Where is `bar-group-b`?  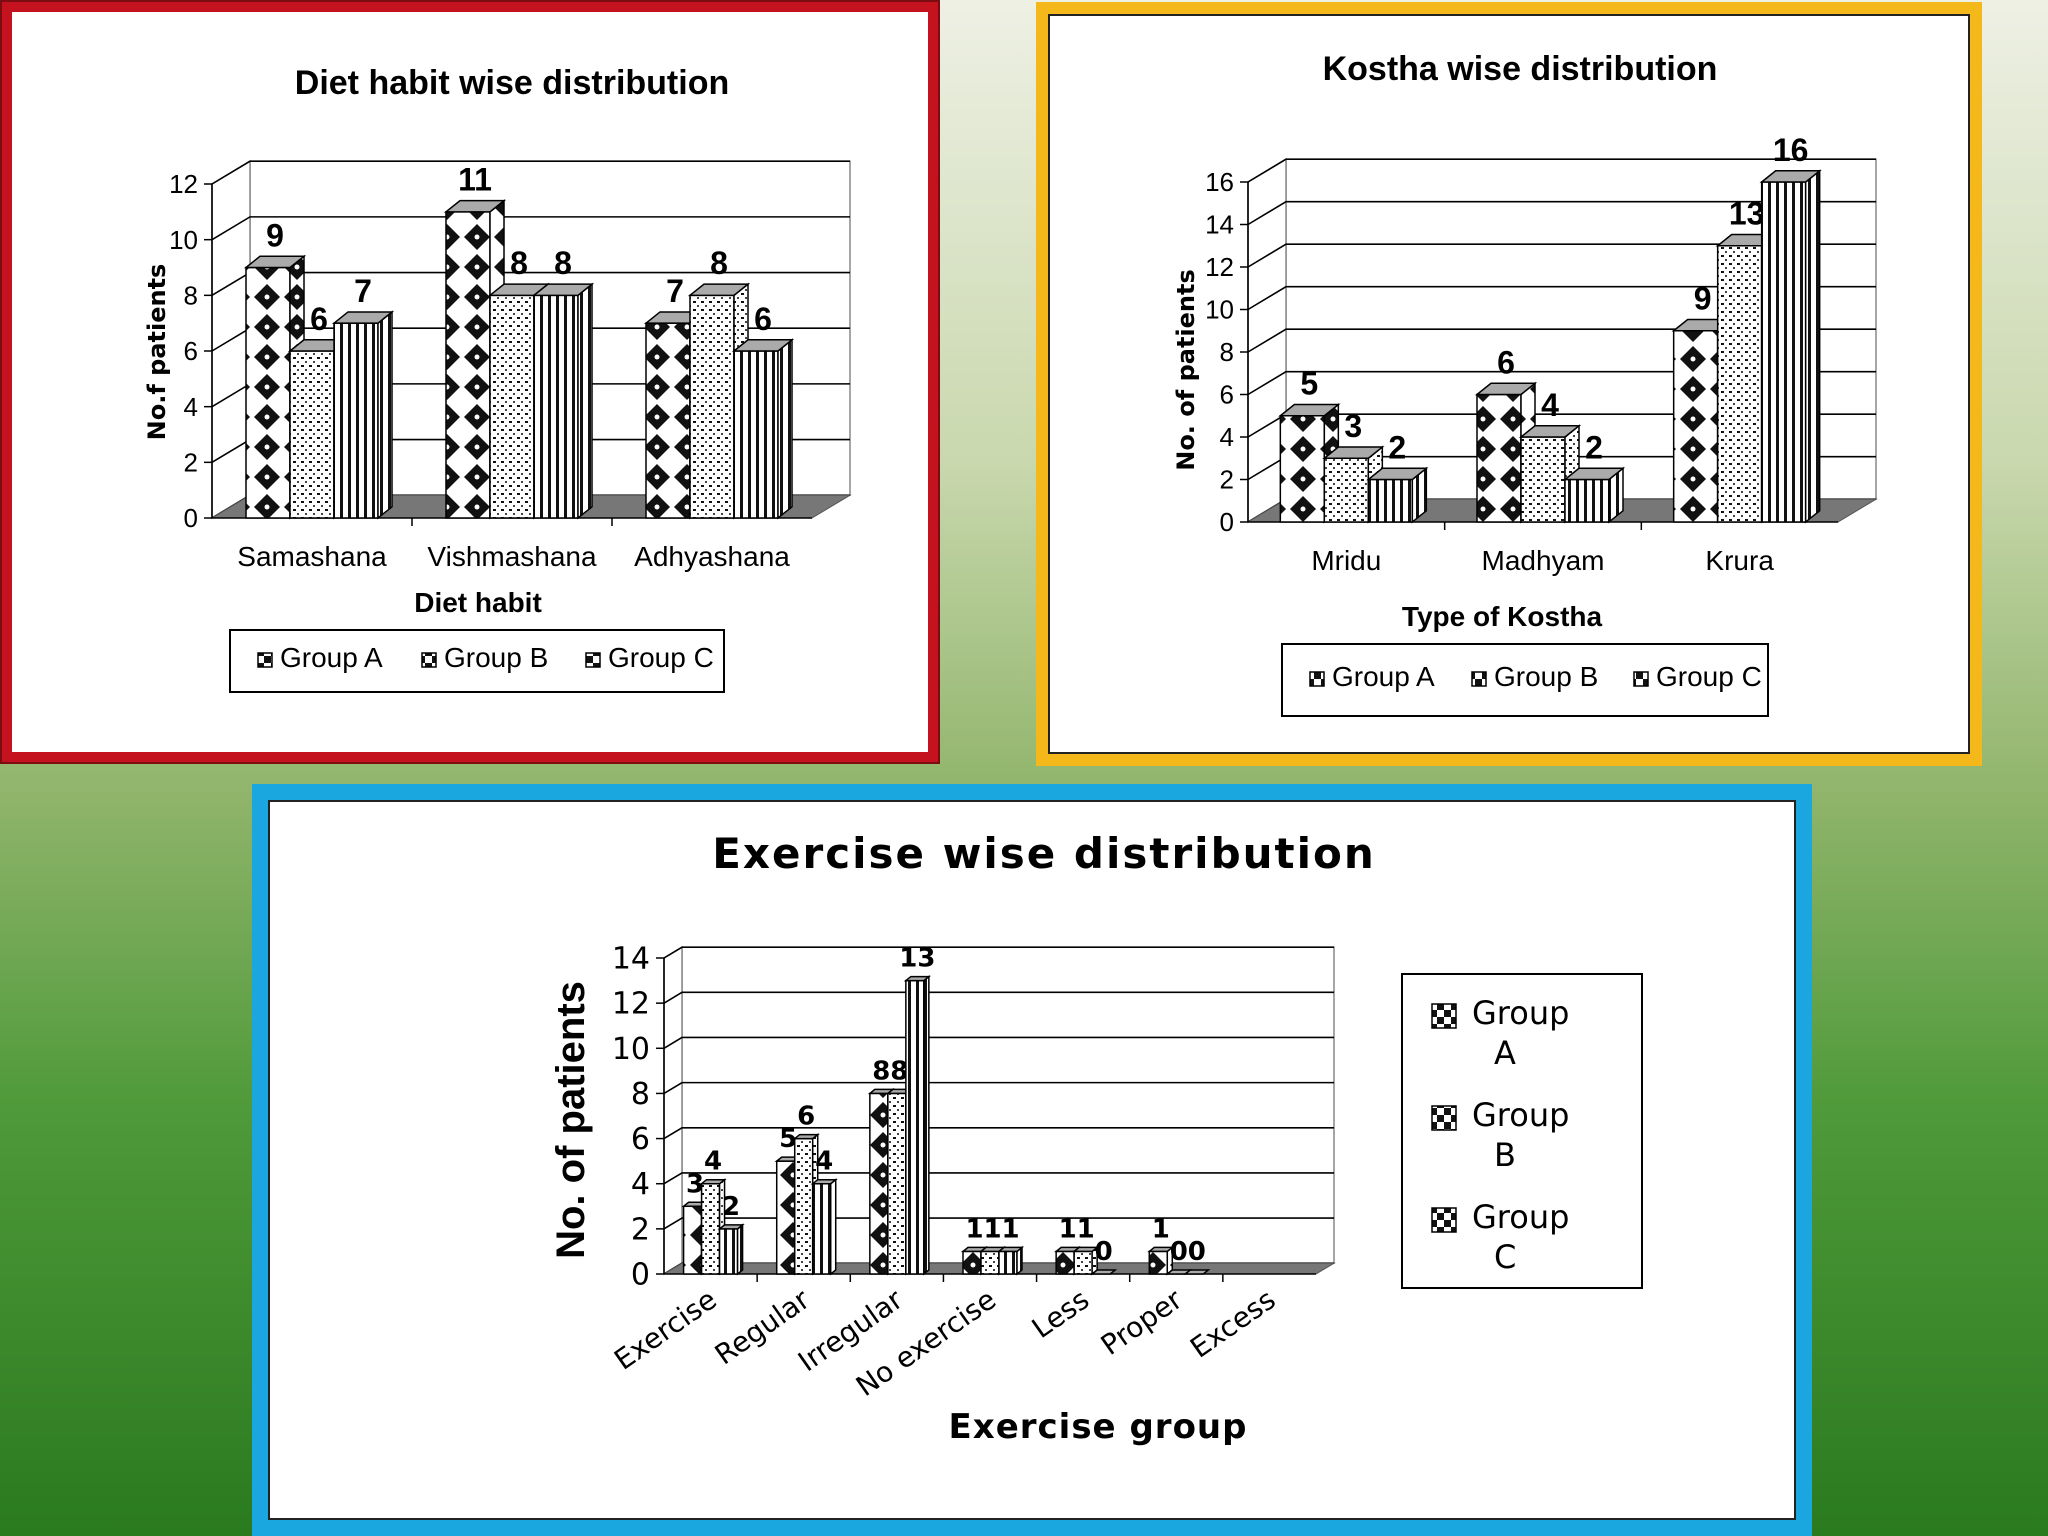
bar-group-b is located at coordinates (1086, 1260).